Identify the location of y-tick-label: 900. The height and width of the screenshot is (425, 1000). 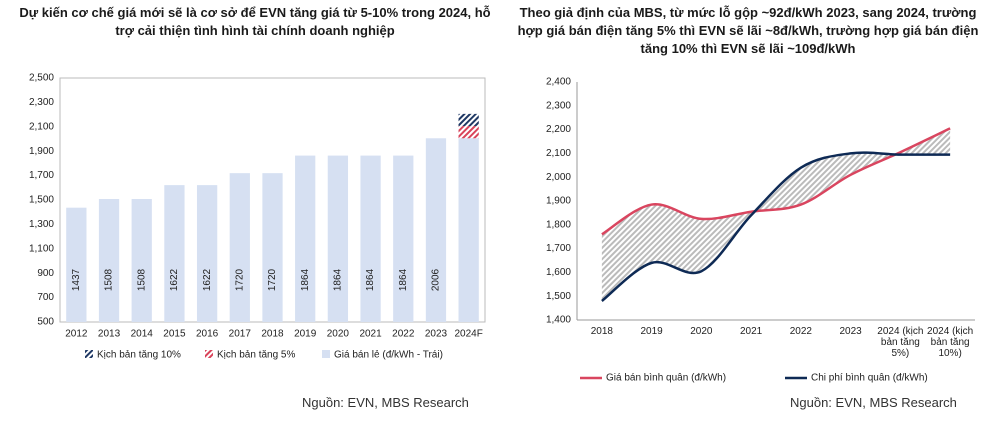
(45, 273).